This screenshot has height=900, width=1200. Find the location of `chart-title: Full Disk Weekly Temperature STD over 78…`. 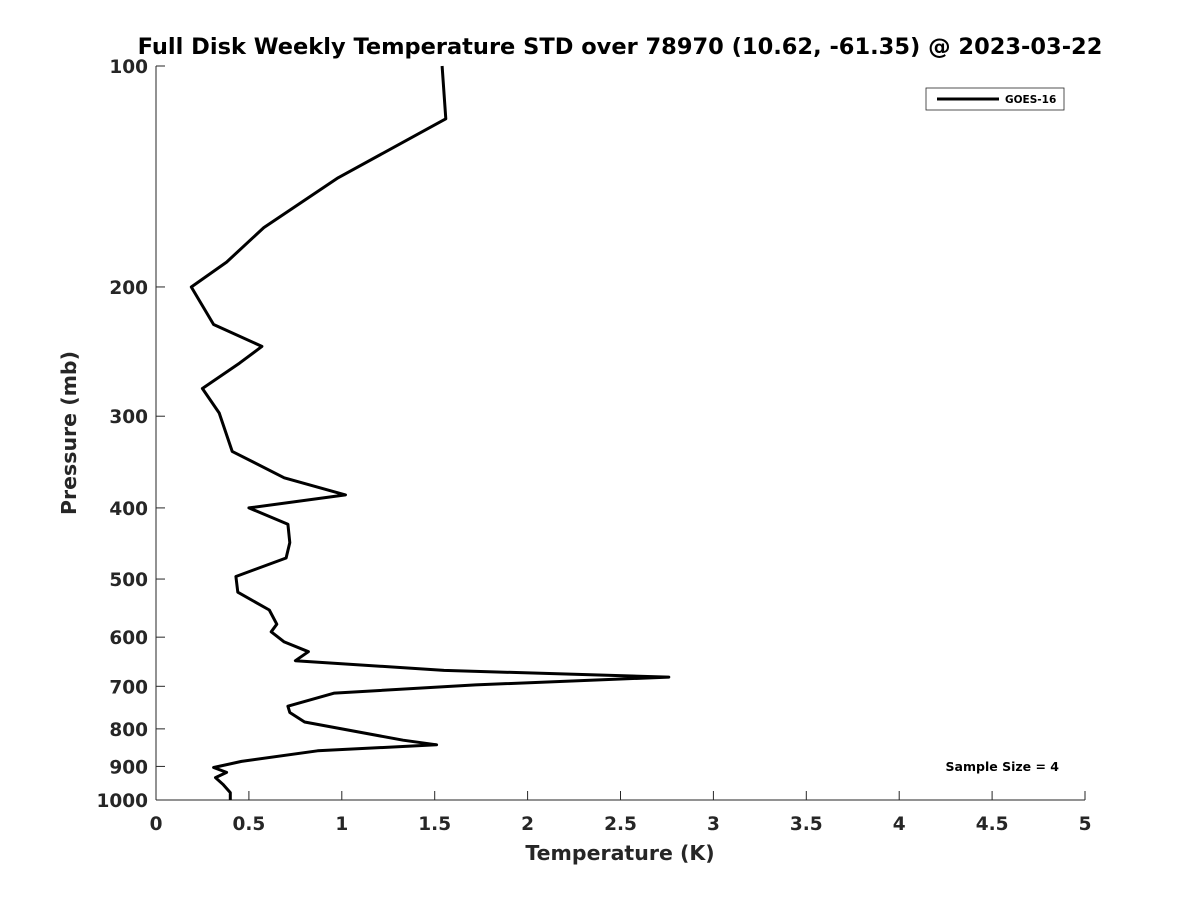

chart-title: Full Disk Weekly Temperature STD over 78… is located at coordinates (620, 47).